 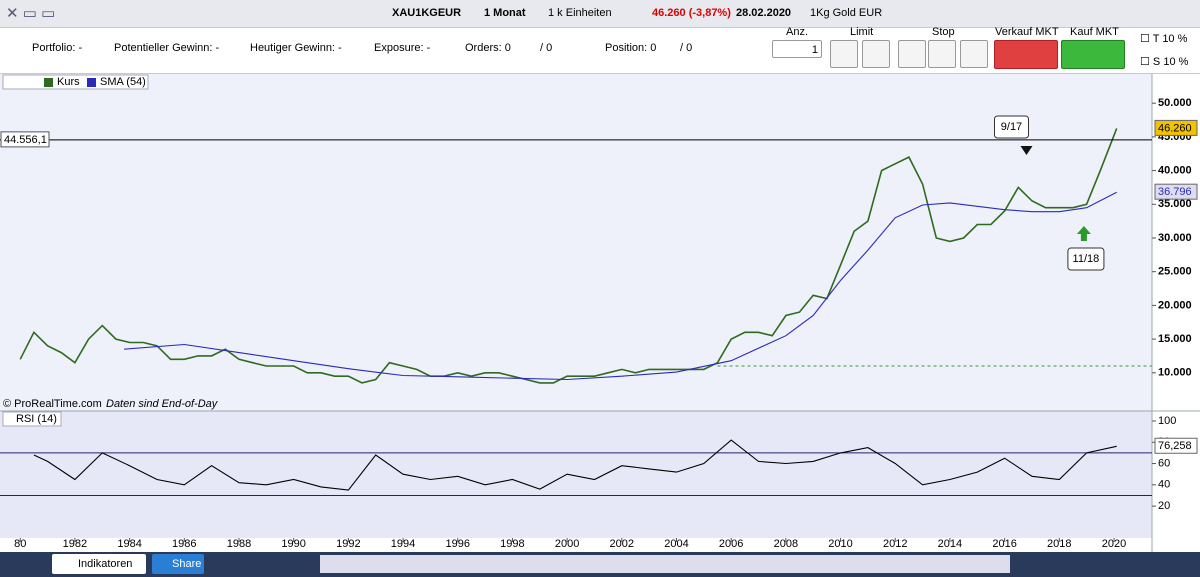 What do you see at coordinates (1169, 62) in the screenshot?
I see `s-pct: 10` at bounding box center [1169, 62].